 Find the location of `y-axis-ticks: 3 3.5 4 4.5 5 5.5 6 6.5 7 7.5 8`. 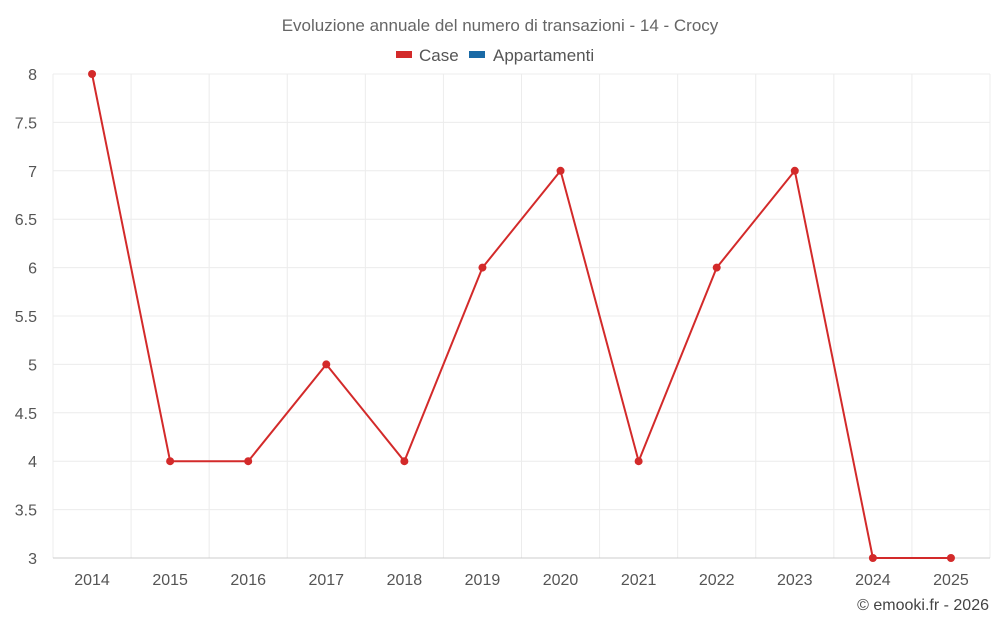

y-axis-ticks: 3 3.5 4 4.5 5 5.5 6 6.5 7 7.5 8 is located at coordinates (26, 317).